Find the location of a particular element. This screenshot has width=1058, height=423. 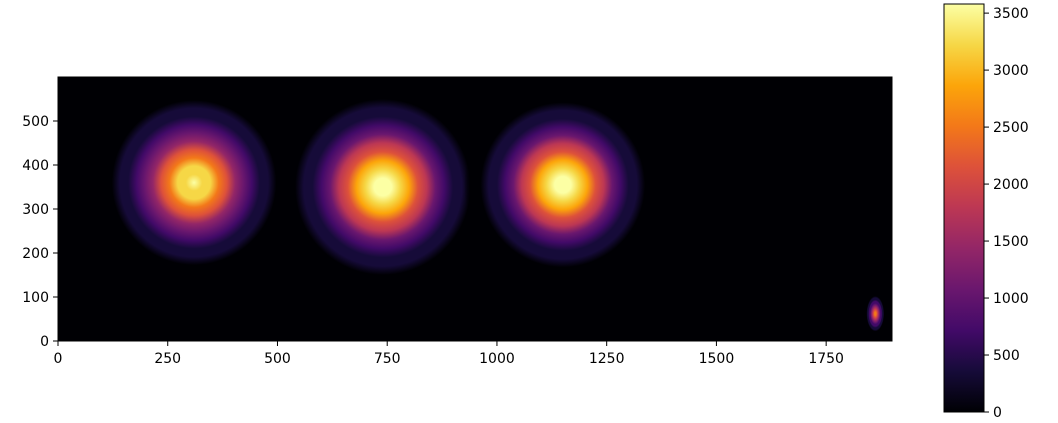

y-tick-label: 400 is located at coordinates (35, 166).